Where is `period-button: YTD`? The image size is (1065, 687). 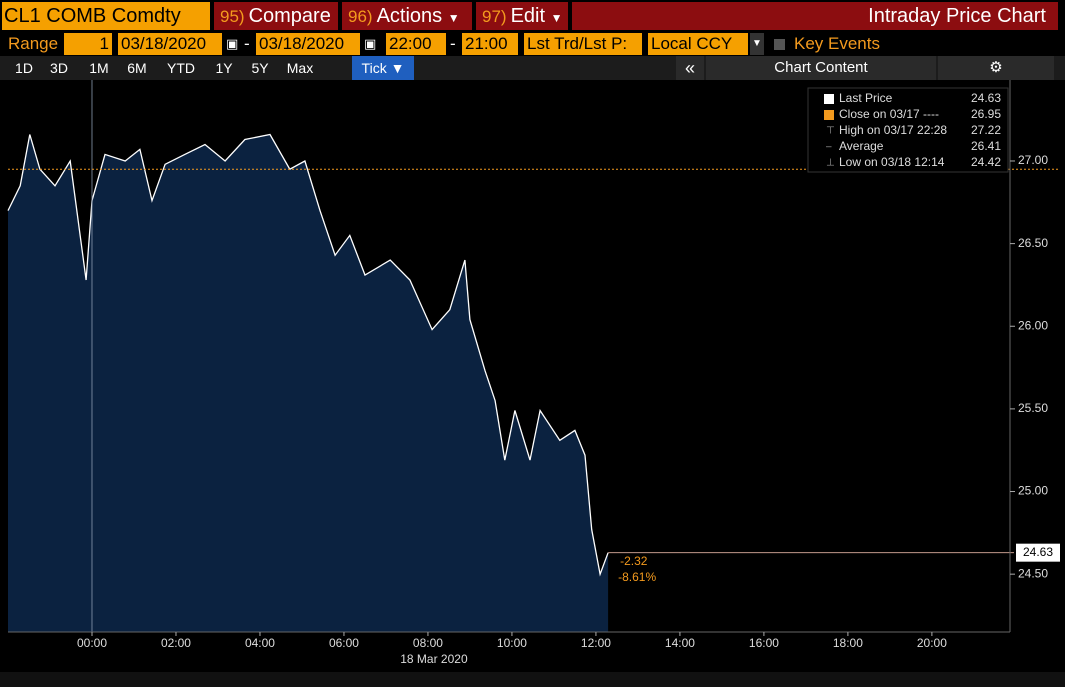 period-button: YTD is located at coordinates (181, 68).